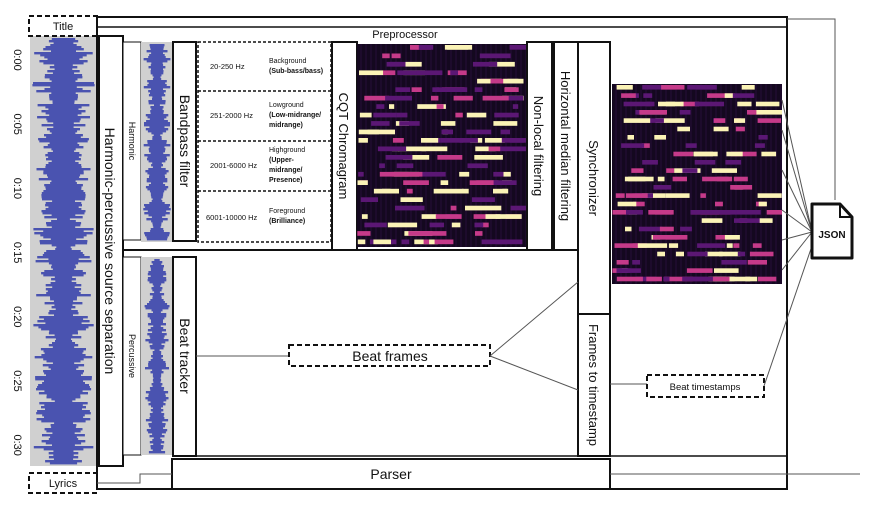 Image resolution: width=870 pixels, height=511 pixels. I want to click on time-axis: 0:00 0:05 0:10 0:15 0:20 0:25 0:30, so click(17, 252).